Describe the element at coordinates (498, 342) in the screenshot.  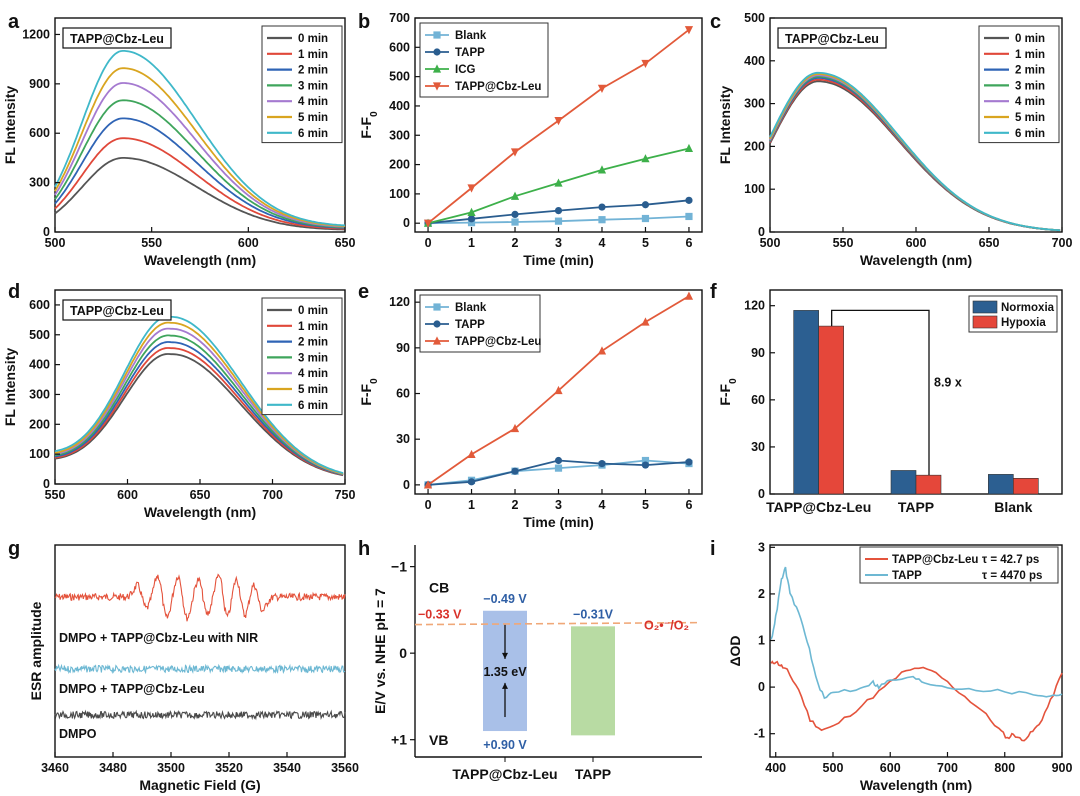
I see `legend-entry-e: TAPP@Cbz-Leu` at that location.